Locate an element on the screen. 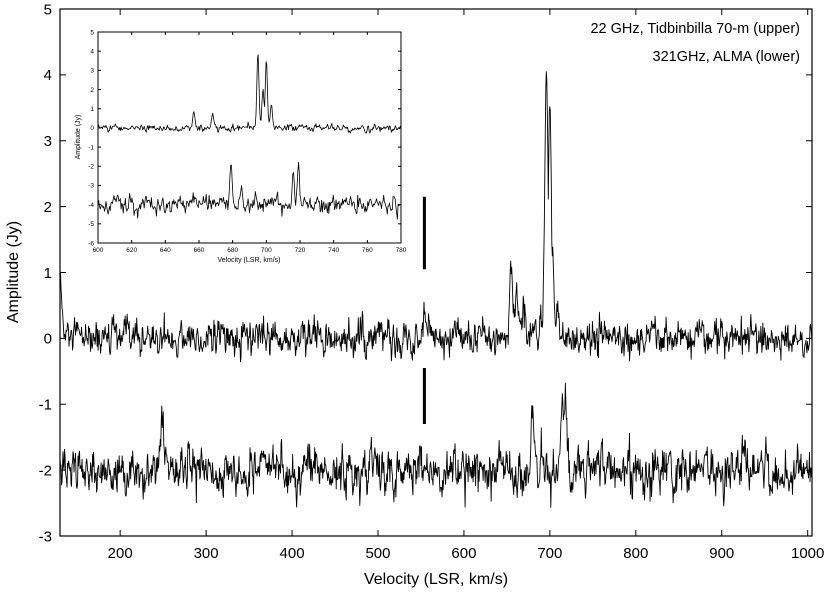 This screenshot has width=830, height=595. y-tick-label: -5 is located at coordinates (91, 224).